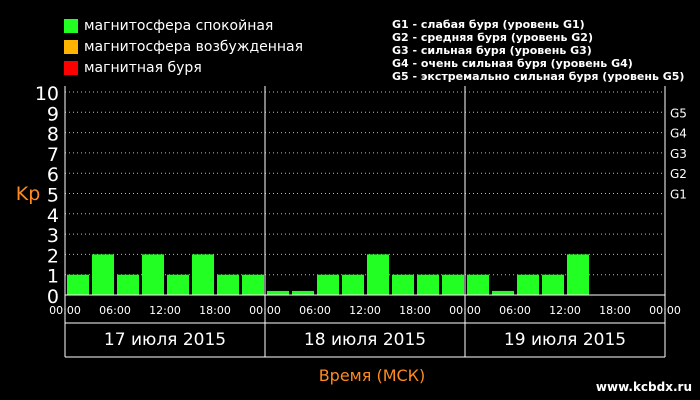  I want to click on legend-item-excited: магнитосфера возбужденная, so click(183, 46).